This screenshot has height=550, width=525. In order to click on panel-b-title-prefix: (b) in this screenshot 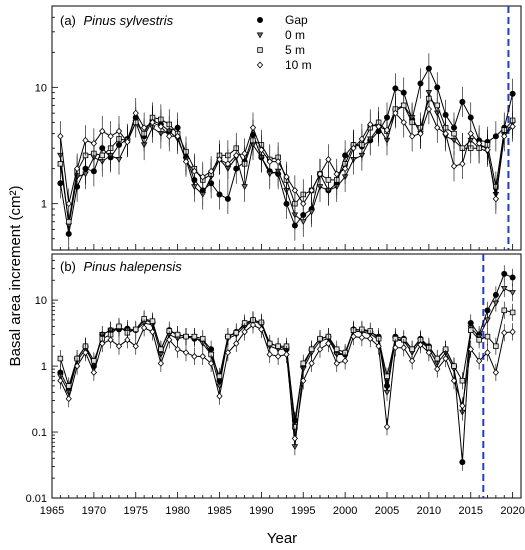, I will do `click(68, 266)`.